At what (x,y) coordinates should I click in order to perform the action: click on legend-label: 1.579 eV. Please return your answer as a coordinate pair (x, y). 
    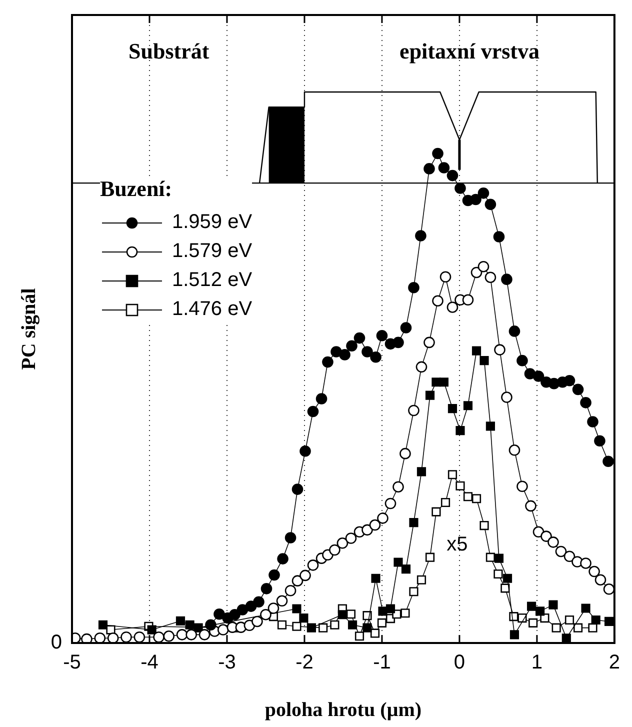
    Looking at the image, I should click on (212, 251).